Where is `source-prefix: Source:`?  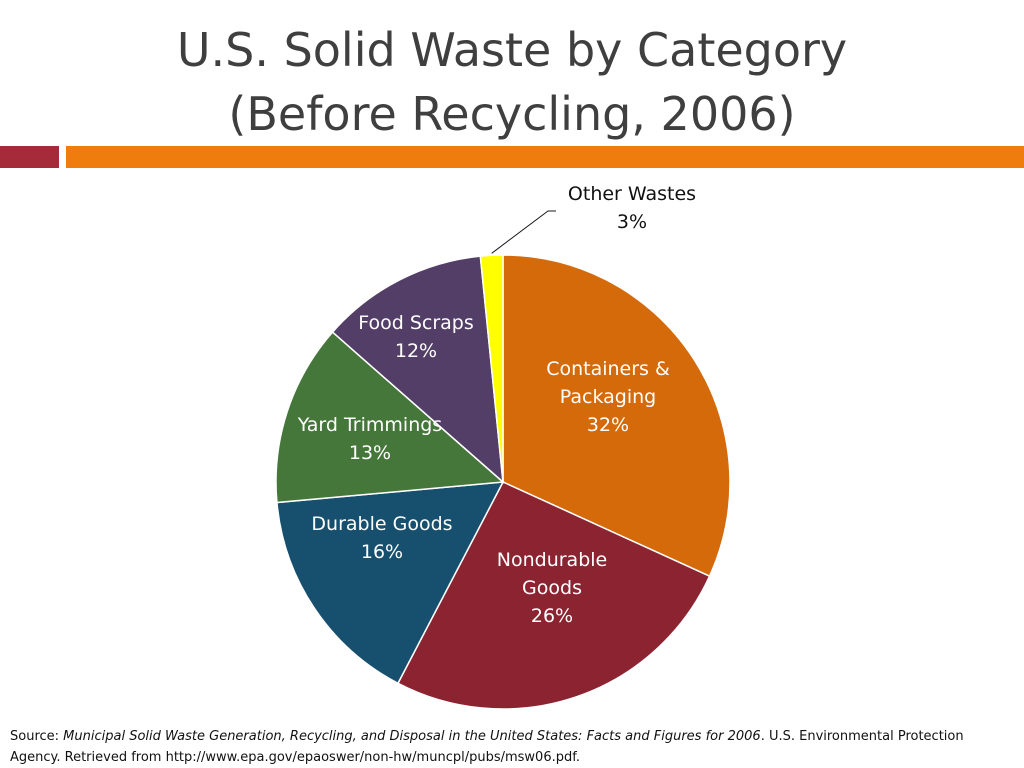 source-prefix: Source: is located at coordinates (37, 736).